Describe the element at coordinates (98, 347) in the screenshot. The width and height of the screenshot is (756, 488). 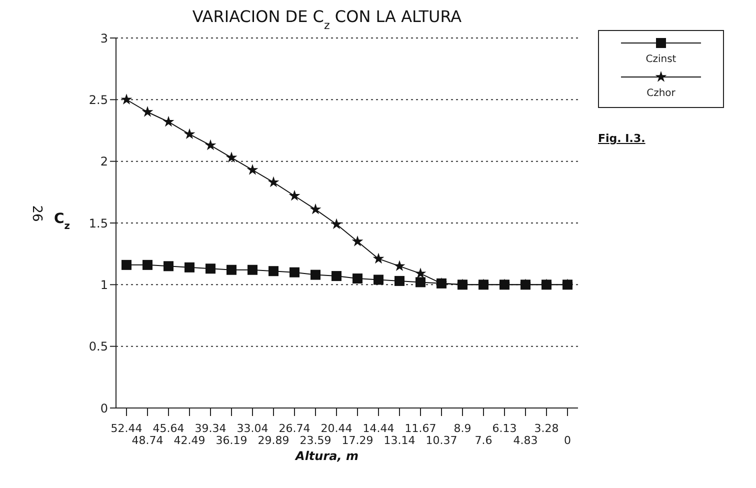
I see `y-tick-label: 0.5` at that location.